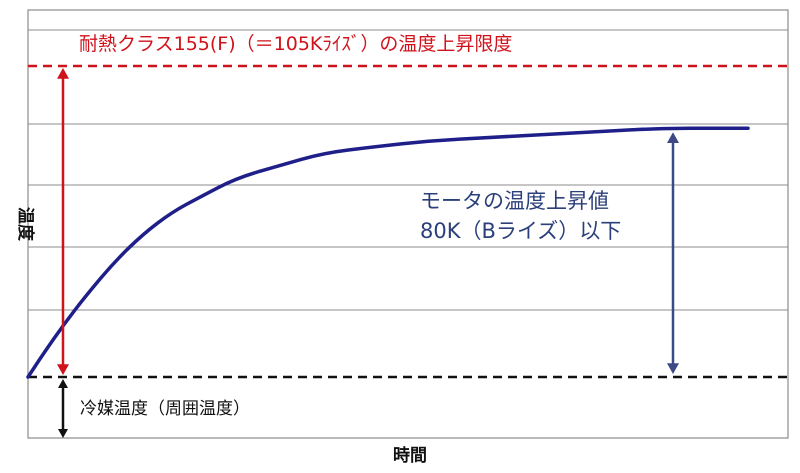 This screenshot has width=800, height=473. Describe the element at coordinates (63, 408) in the screenshot. I see `ambient-range-arrow` at that location.